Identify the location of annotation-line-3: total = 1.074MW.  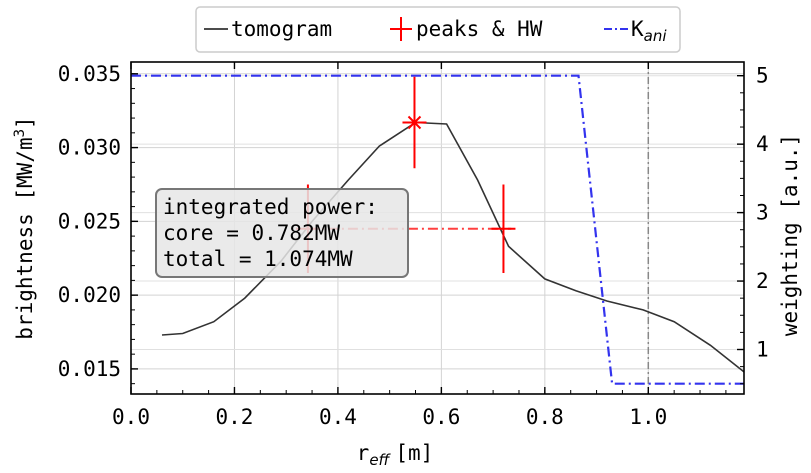
(258, 259).